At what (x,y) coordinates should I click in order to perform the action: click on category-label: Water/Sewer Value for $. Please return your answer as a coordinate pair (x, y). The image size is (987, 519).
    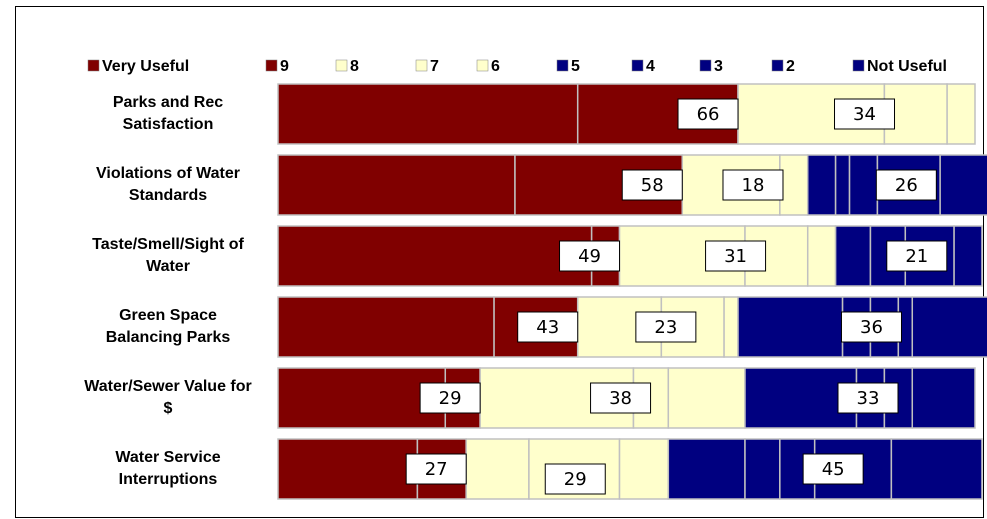
    Looking at the image, I should click on (168, 397).